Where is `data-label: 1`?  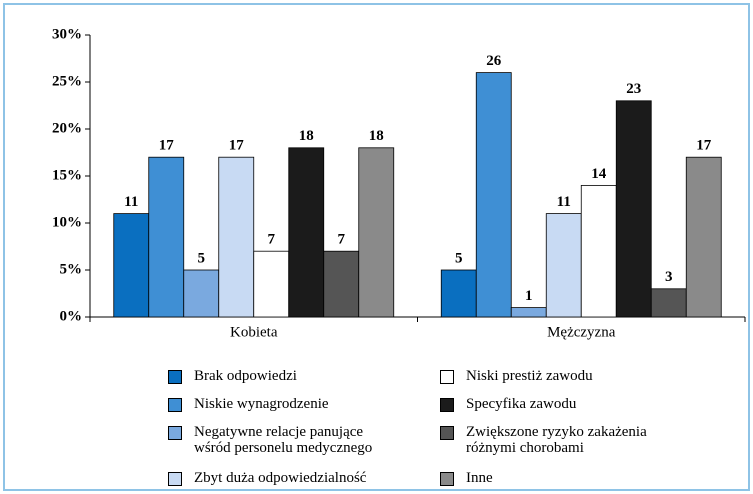
data-label: 1 is located at coordinates (529, 296).